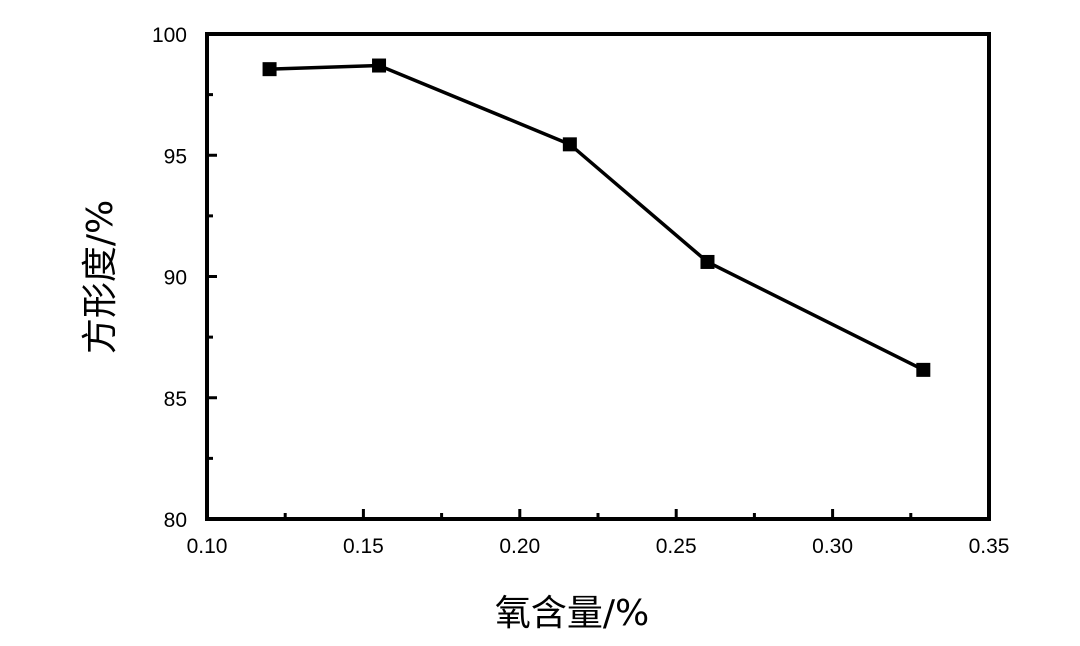 The height and width of the screenshot is (646, 1080). Describe the element at coordinates (169, 35) in the screenshot. I see `y-tick-label: 100` at that location.